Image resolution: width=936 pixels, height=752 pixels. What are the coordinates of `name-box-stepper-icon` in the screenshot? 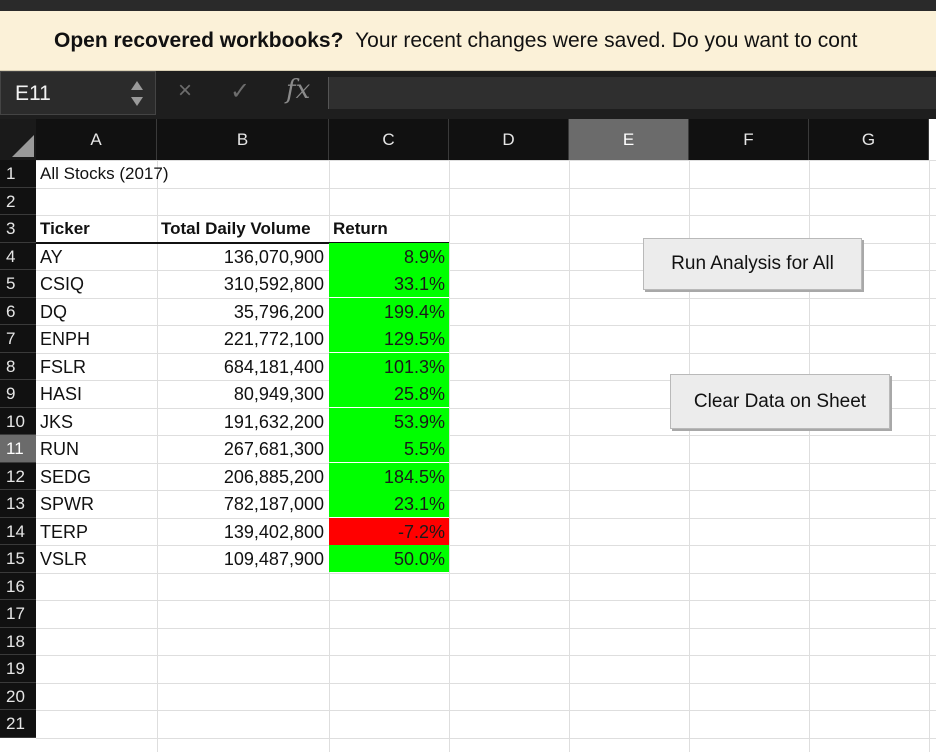 It's located at (138, 94).